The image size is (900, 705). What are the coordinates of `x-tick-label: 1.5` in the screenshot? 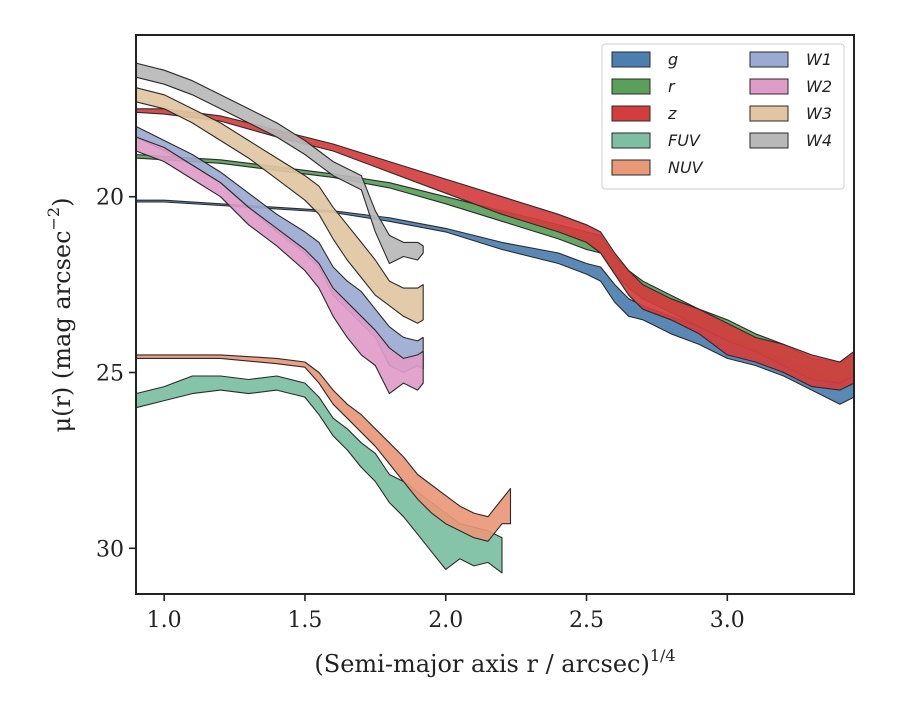 It's located at (304, 620).